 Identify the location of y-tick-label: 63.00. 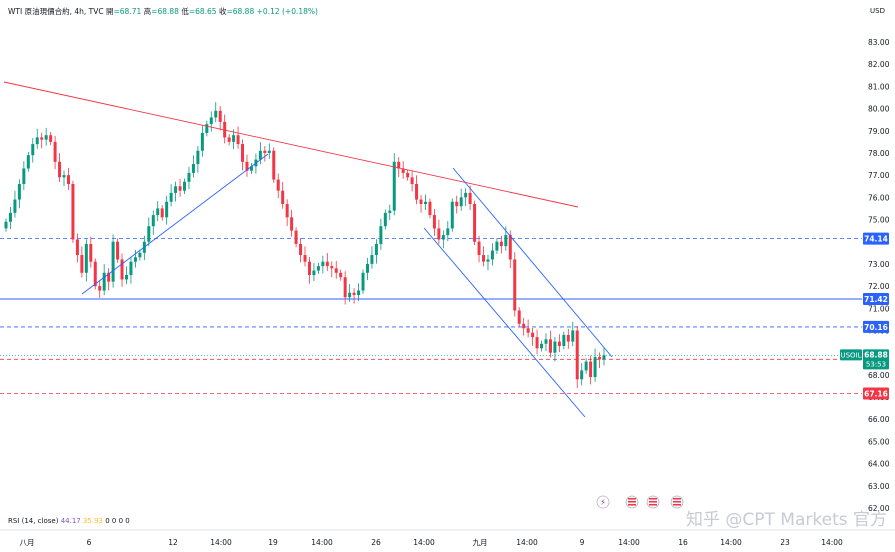
(879, 486).